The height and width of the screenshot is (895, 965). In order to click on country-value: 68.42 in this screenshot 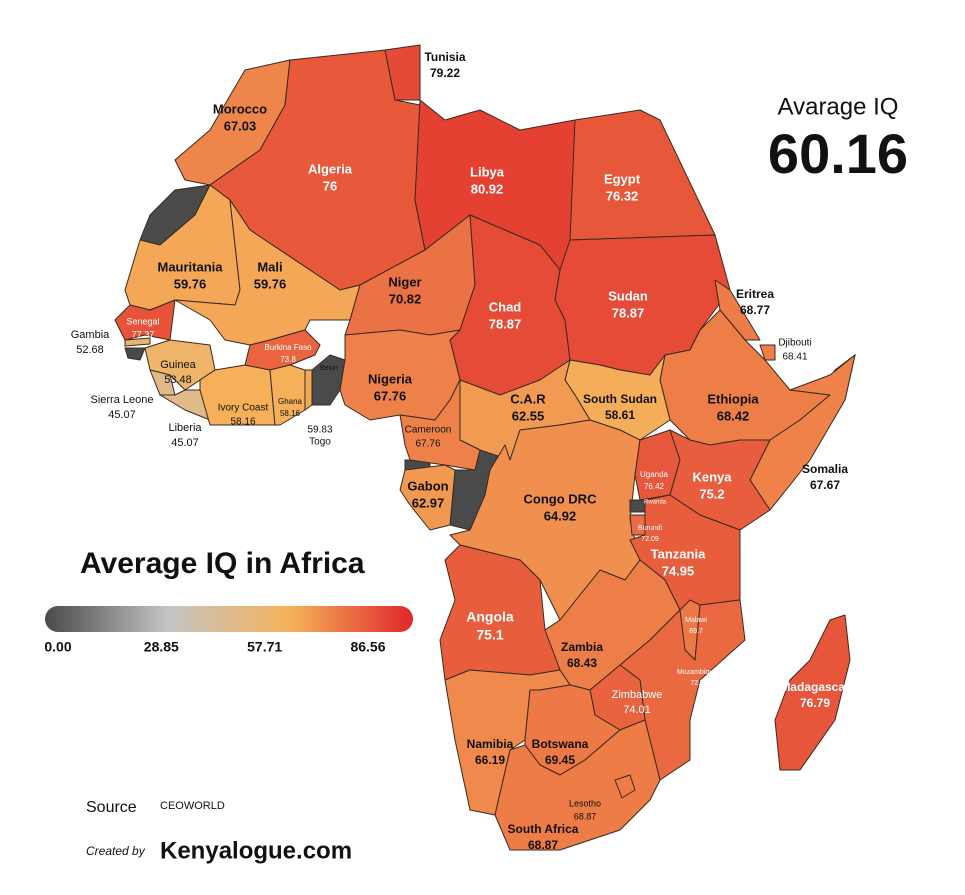, I will do `click(733, 415)`.